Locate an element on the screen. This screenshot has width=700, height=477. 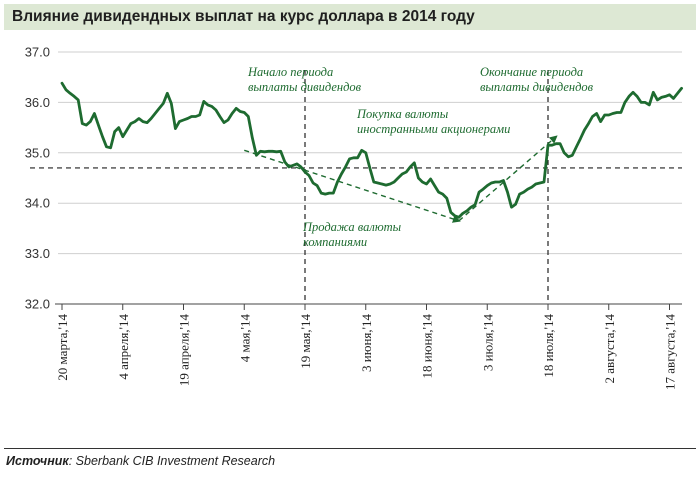
y-tick-label: 32.0 is located at coordinates (37, 304).